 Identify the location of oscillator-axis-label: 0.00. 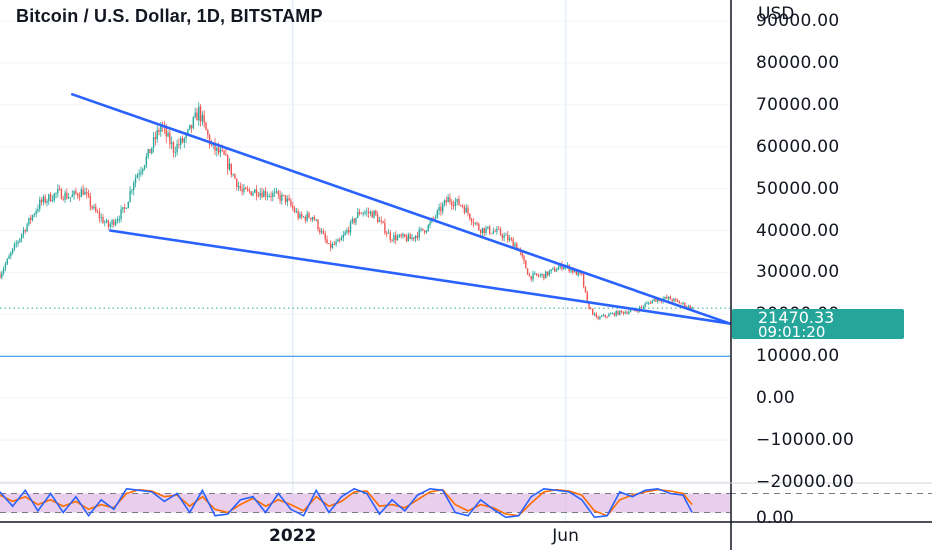
(775, 518).